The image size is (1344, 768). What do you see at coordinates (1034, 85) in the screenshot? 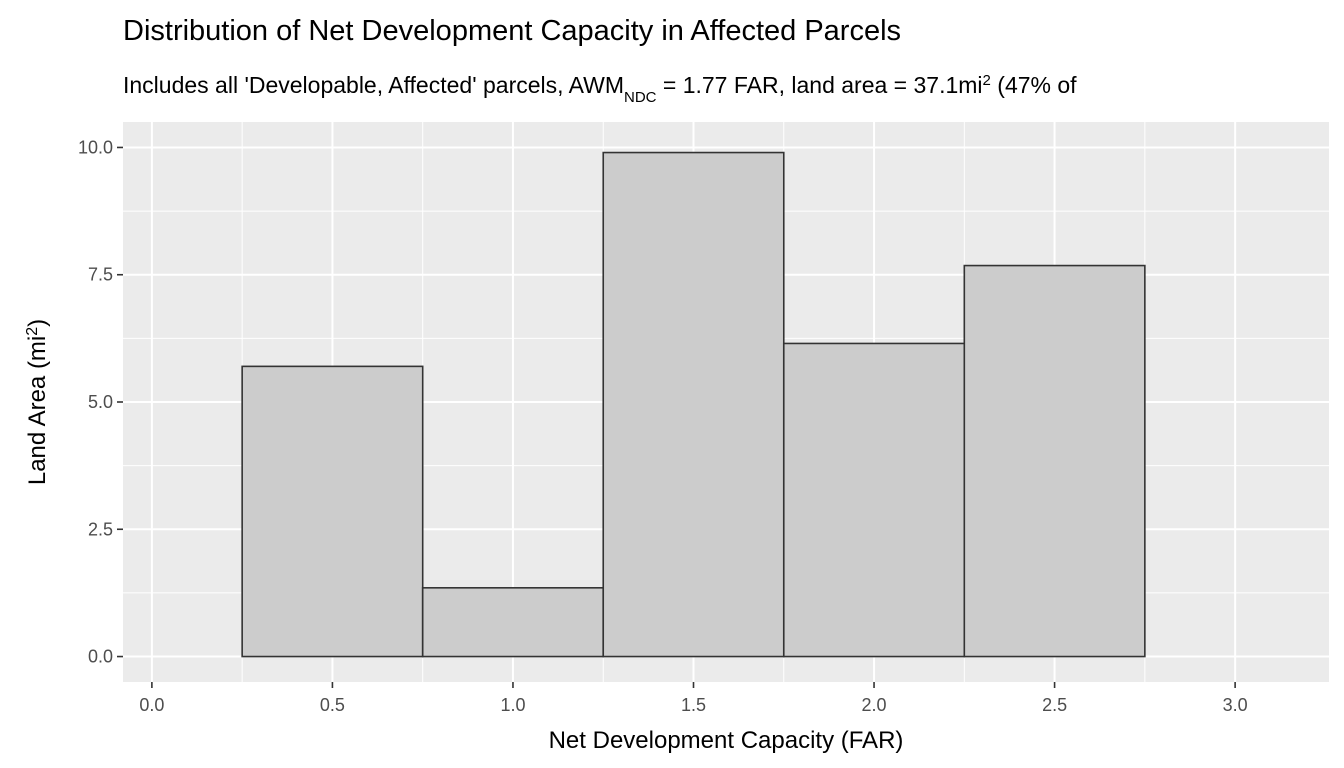
I see `subtitle-part3: (47% of` at bounding box center [1034, 85].